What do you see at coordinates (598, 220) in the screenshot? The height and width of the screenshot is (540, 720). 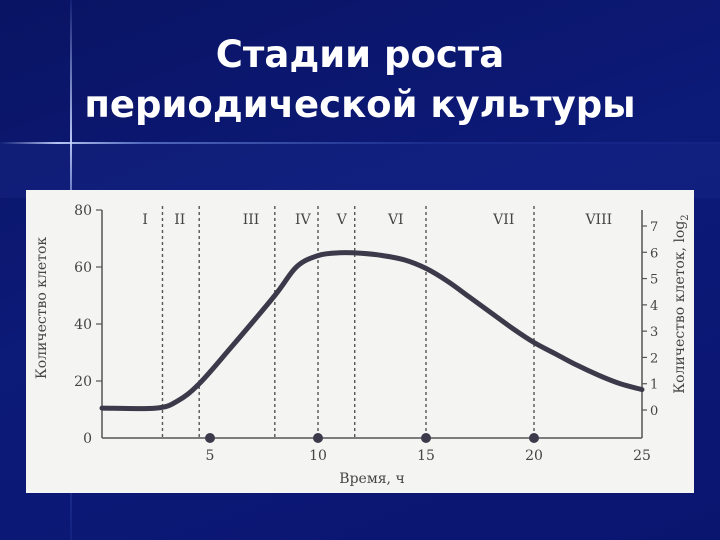 I see `stage-label: VIII` at bounding box center [598, 220].